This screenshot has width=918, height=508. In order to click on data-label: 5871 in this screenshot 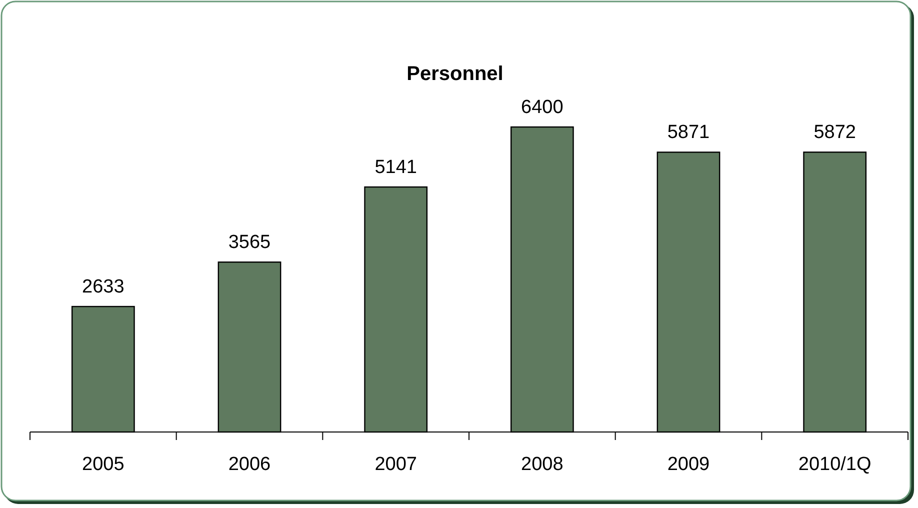, I will do `click(688, 133)`.